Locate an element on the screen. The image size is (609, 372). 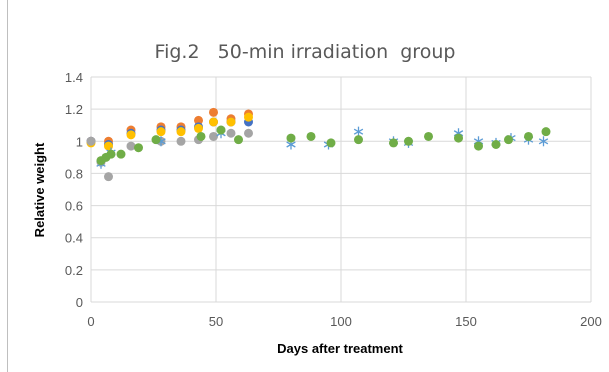
left-border-rule is located at coordinates (7, 186).